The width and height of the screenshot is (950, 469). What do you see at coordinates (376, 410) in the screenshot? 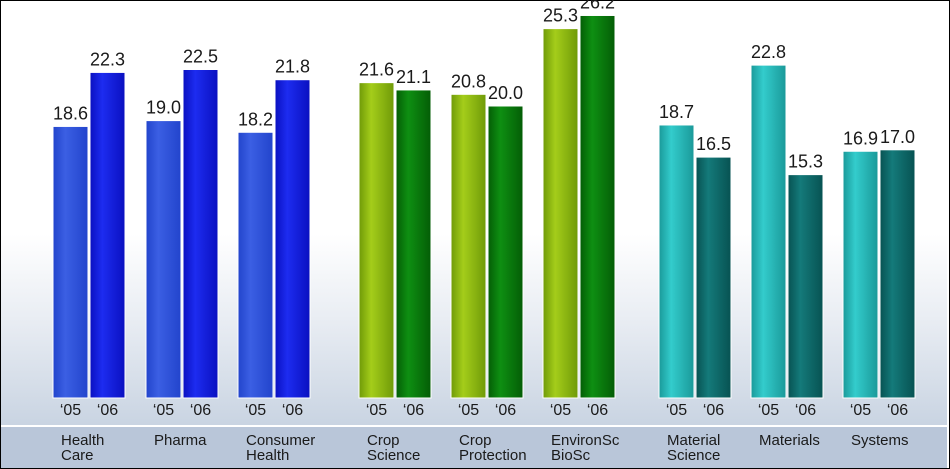
I see `year-label-crop-science-05: ‘05` at bounding box center [376, 410].